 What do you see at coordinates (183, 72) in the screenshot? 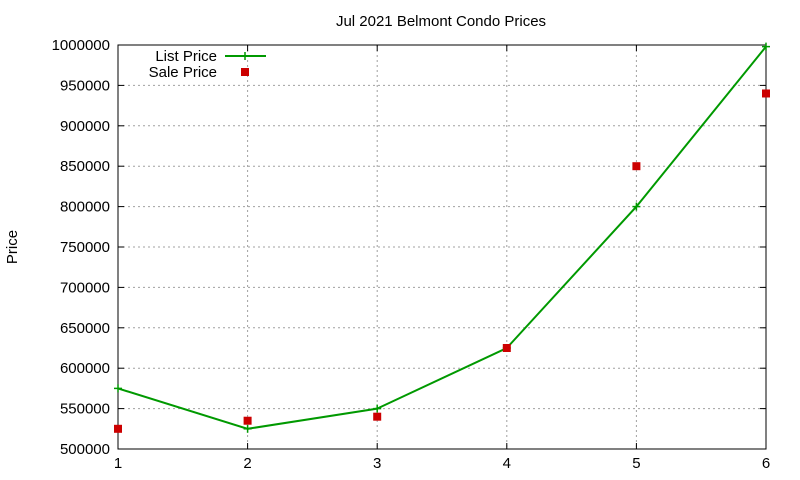
I see `legend-label: Sale Price` at bounding box center [183, 72].